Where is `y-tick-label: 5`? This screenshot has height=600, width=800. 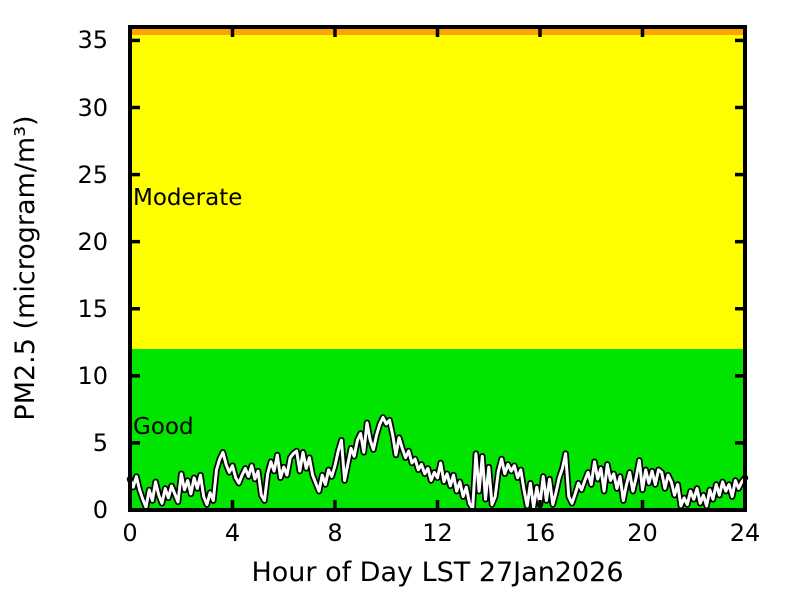 y-tick-label: 5 is located at coordinates (100, 442).